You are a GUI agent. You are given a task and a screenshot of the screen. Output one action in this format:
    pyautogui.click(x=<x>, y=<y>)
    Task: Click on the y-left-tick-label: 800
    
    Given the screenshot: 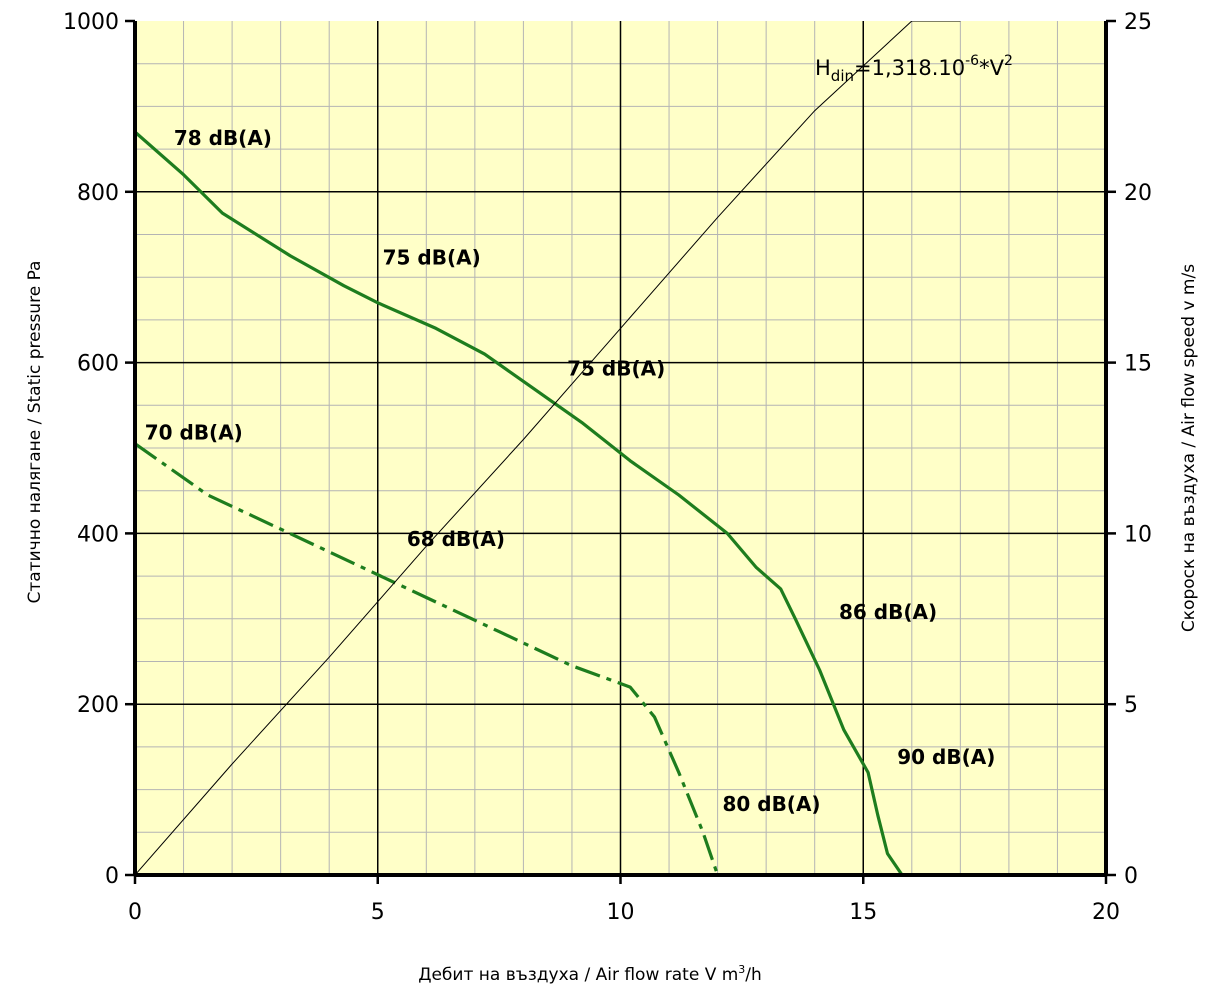 What is the action you would take?
    pyautogui.click(x=98, y=193)
    